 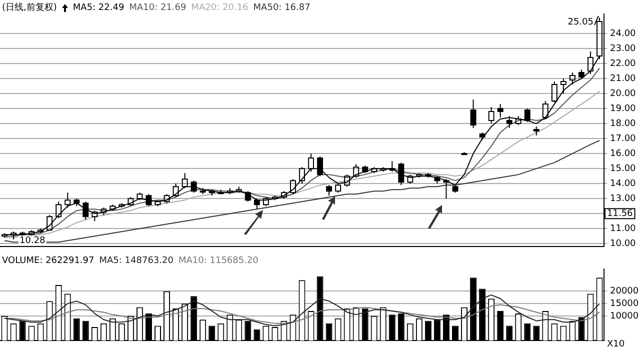 What do you see at coordinates (29, 8) in the screenshot?
I see `chart-title: (日线,前复权)` at bounding box center [29, 8].